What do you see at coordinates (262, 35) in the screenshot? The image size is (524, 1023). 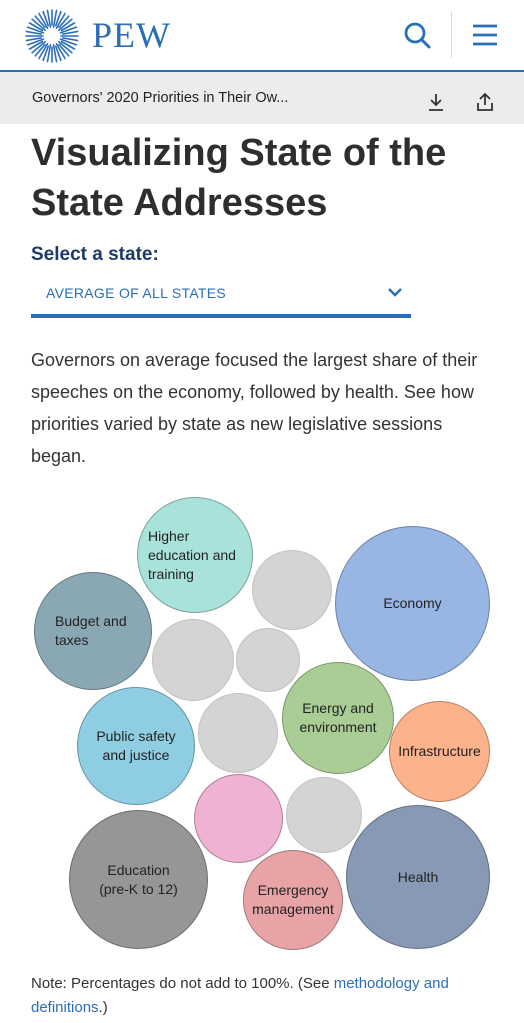 I see `site-header: PEW` at bounding box center [262, 35].